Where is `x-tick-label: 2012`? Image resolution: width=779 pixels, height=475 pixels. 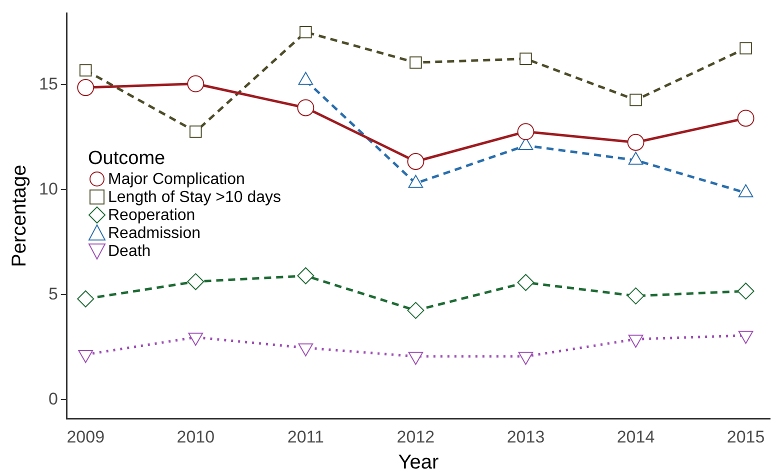
x-tick-label: 2012 is located at coordinates (415, 436).